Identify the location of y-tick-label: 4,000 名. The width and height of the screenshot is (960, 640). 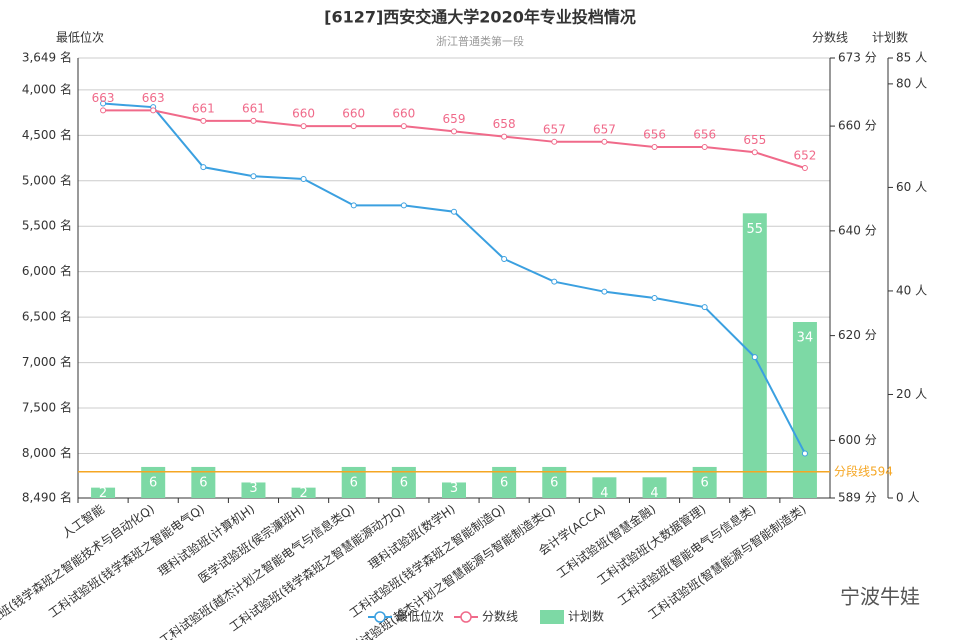
(47, 88).